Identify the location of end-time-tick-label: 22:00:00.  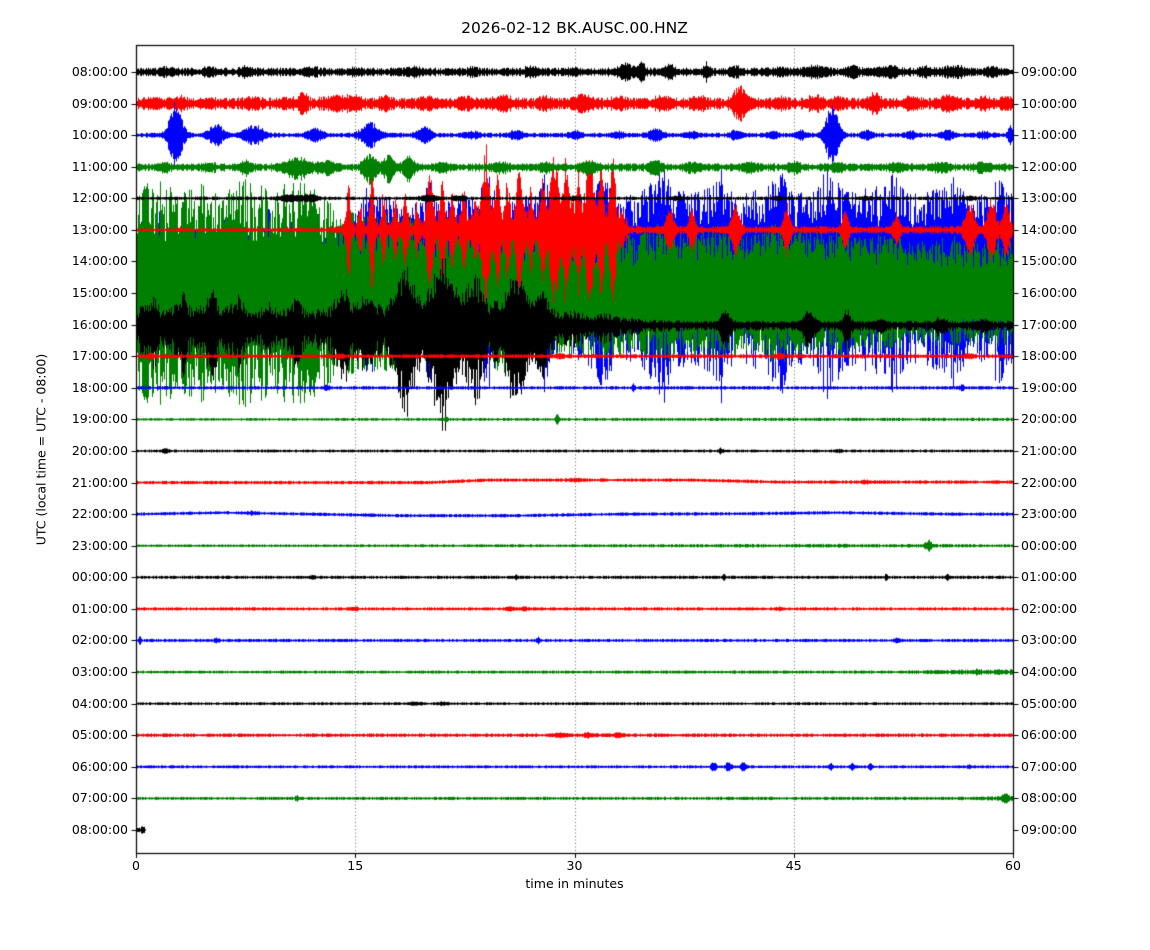
(1049, 482).